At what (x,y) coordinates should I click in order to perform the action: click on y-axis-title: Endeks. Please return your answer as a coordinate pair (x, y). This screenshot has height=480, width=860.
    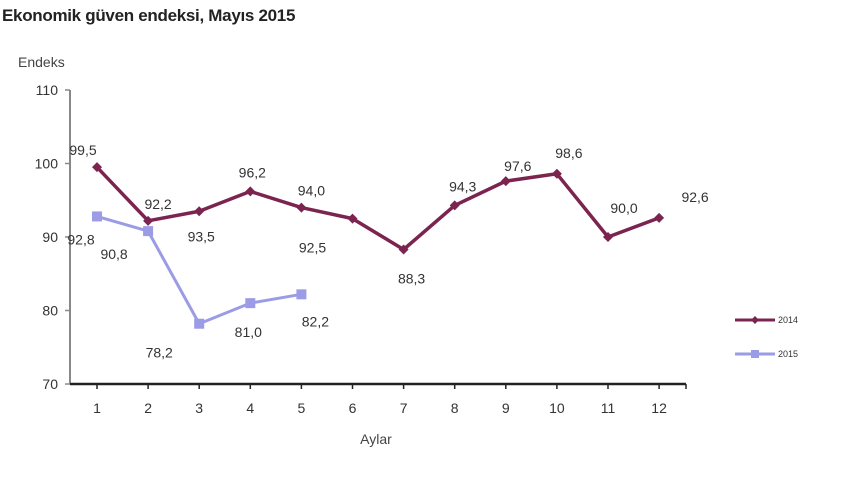
    Looking at the image, I should click on (41, 62).